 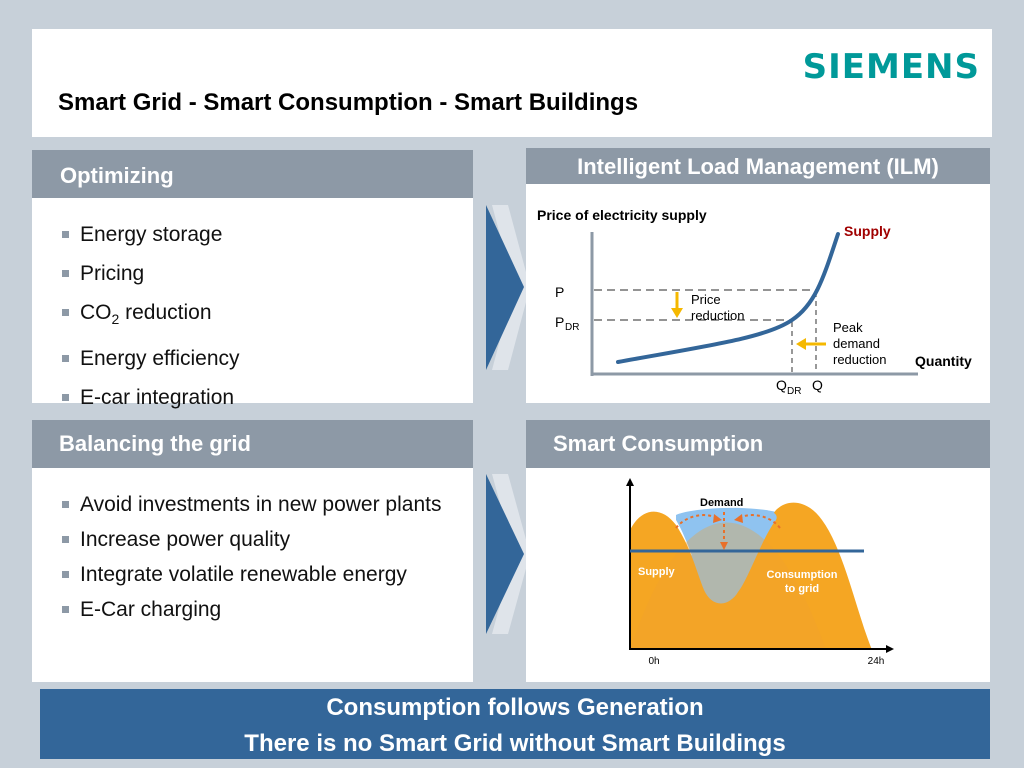 I want to click on x-end-label: 24h, so click(x=876, y=661).